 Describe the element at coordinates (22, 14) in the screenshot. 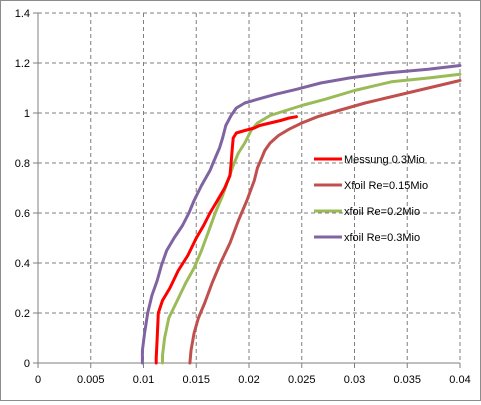

I see `y-tick-label: 1.4` at that location.